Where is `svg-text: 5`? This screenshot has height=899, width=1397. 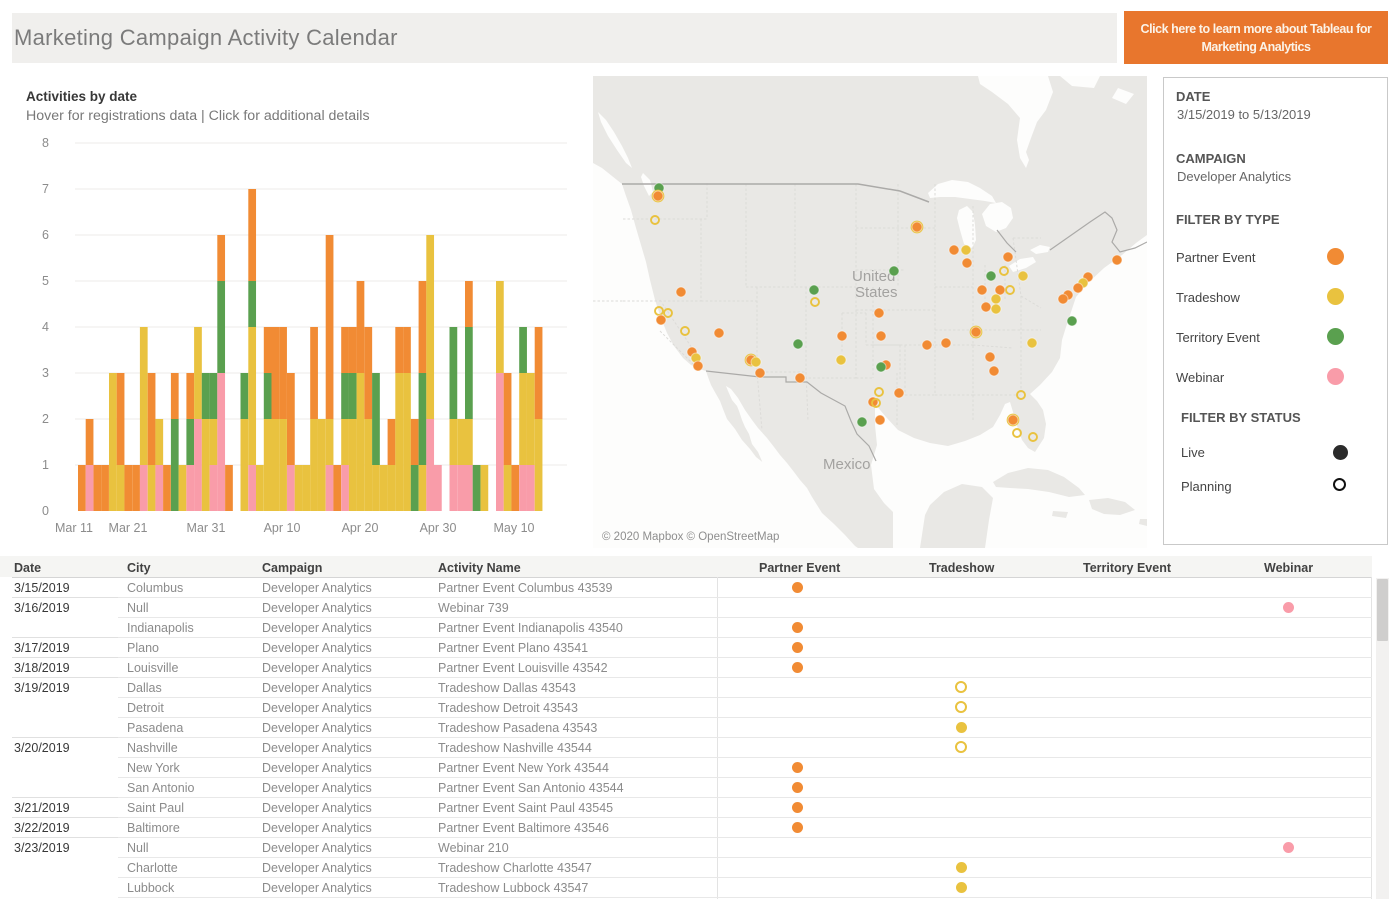
svg-text: 5 is located at coordinates (45, 281).